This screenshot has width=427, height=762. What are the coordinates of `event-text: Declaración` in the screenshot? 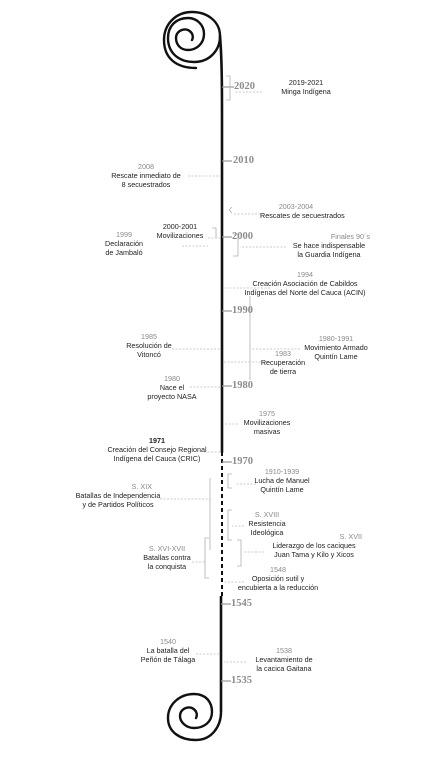 It's located at (124, 243).